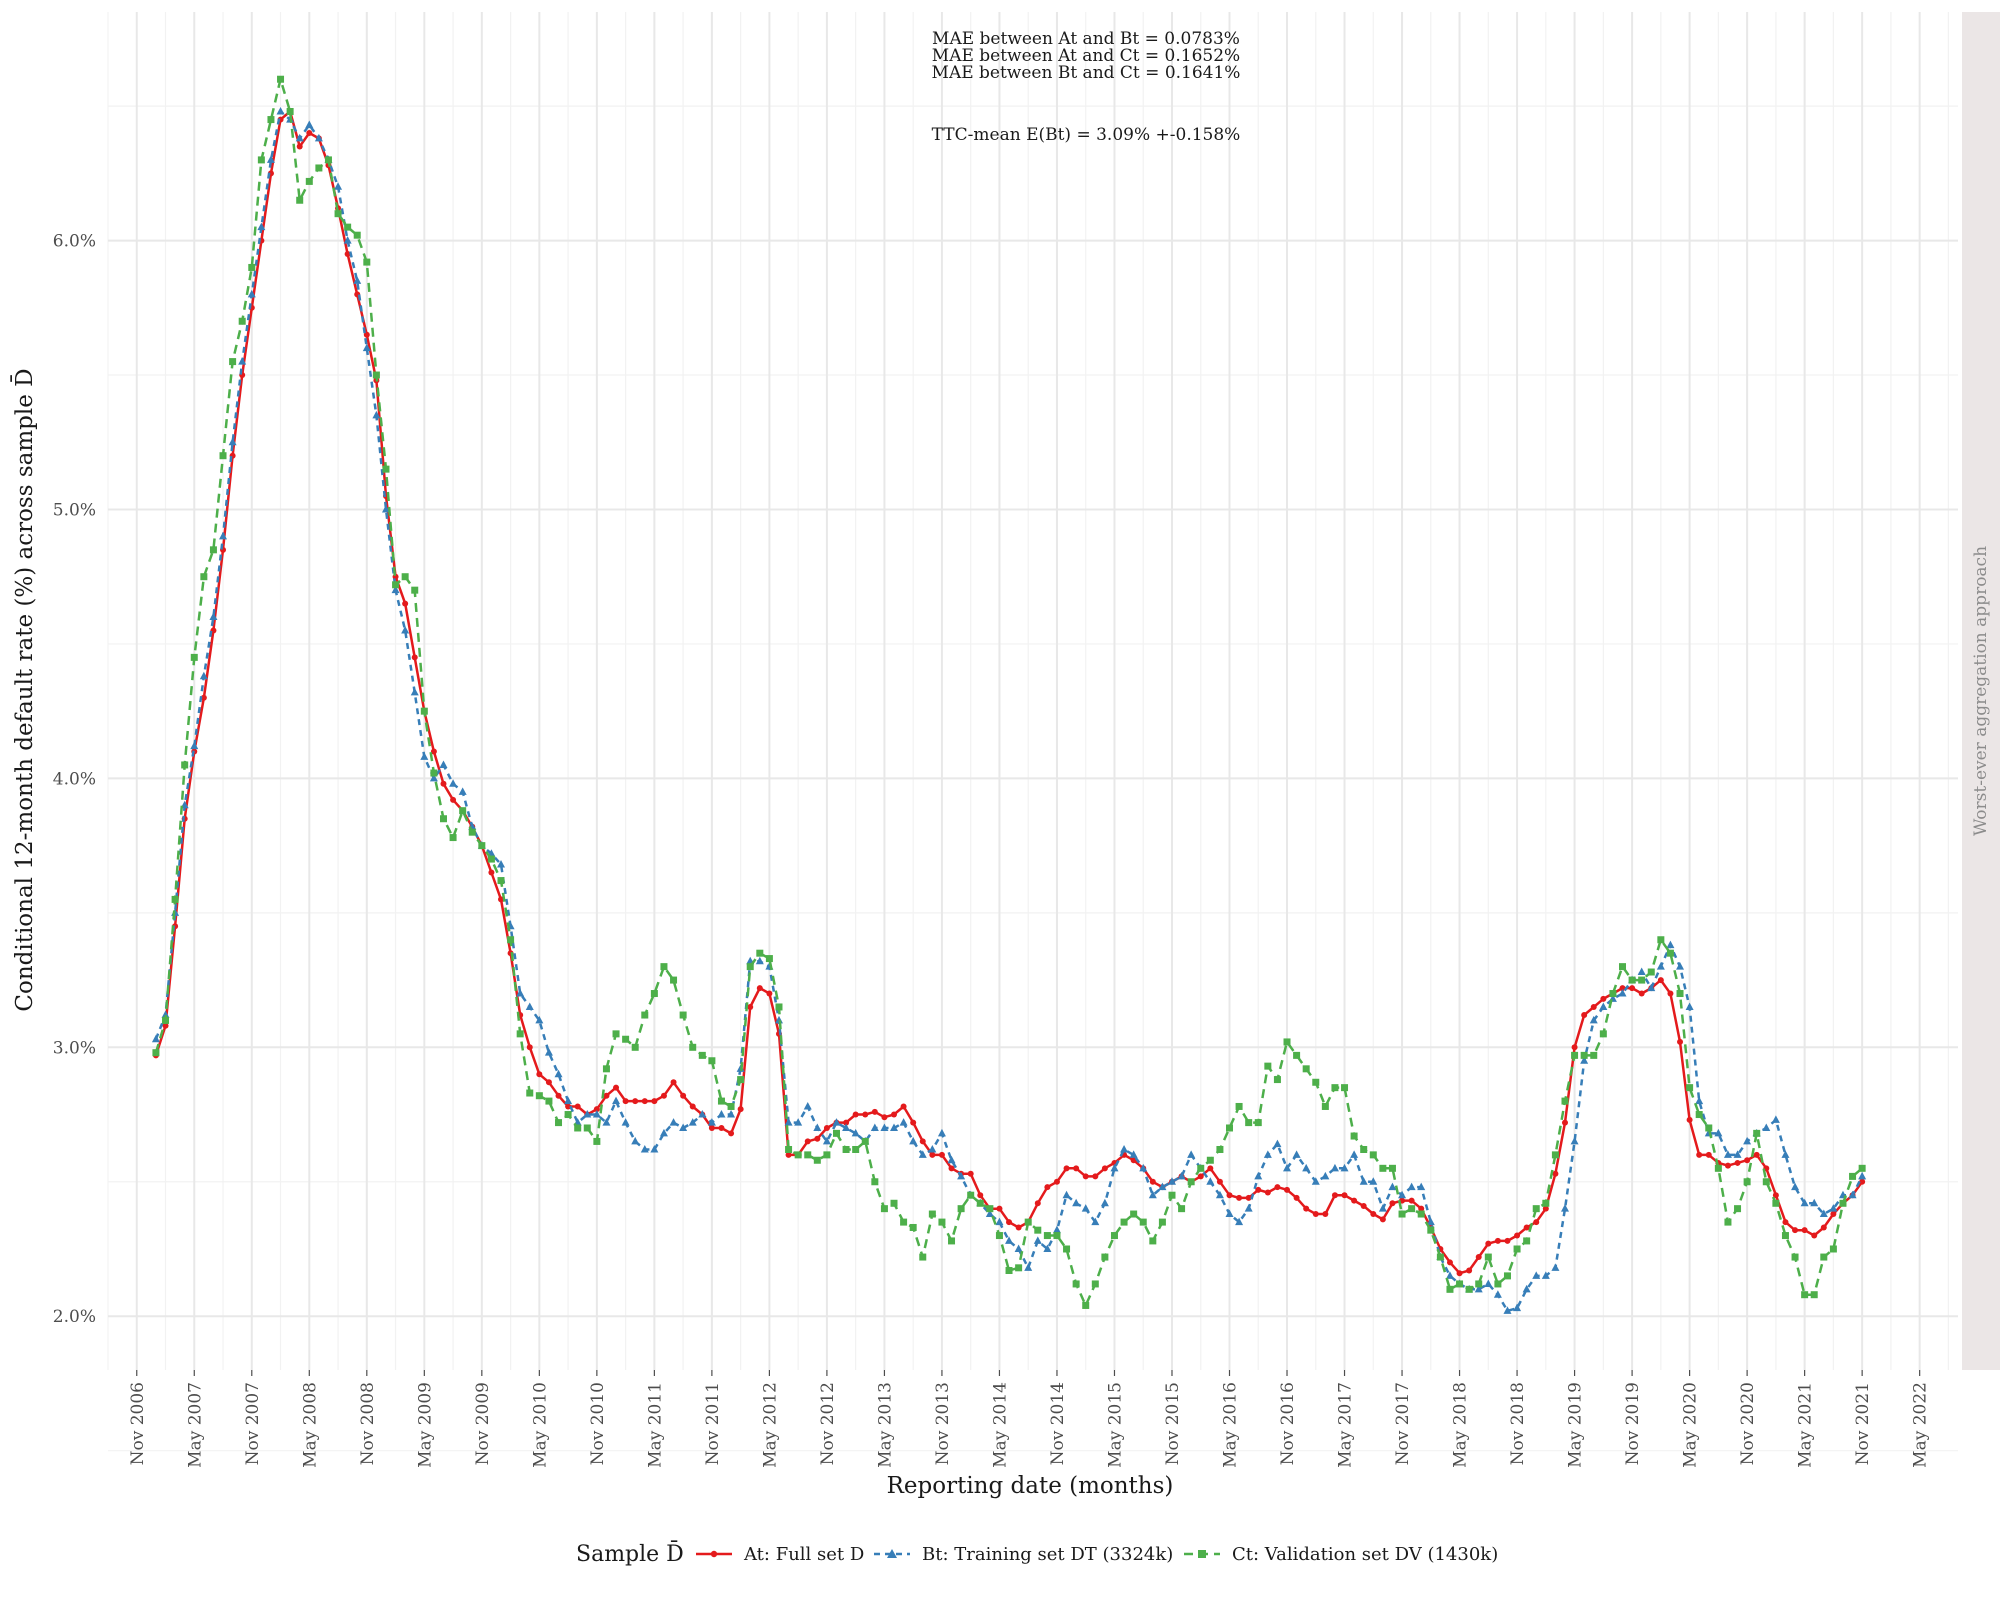 Image resolution: width=2000 pixels, height=1600 pixels. What do you see at coordinates (1365, 1554) in the screenshot?
I see `legend-label-c: Ct: Validation set DV (1430k)` at bounding box center [1365, 1554].